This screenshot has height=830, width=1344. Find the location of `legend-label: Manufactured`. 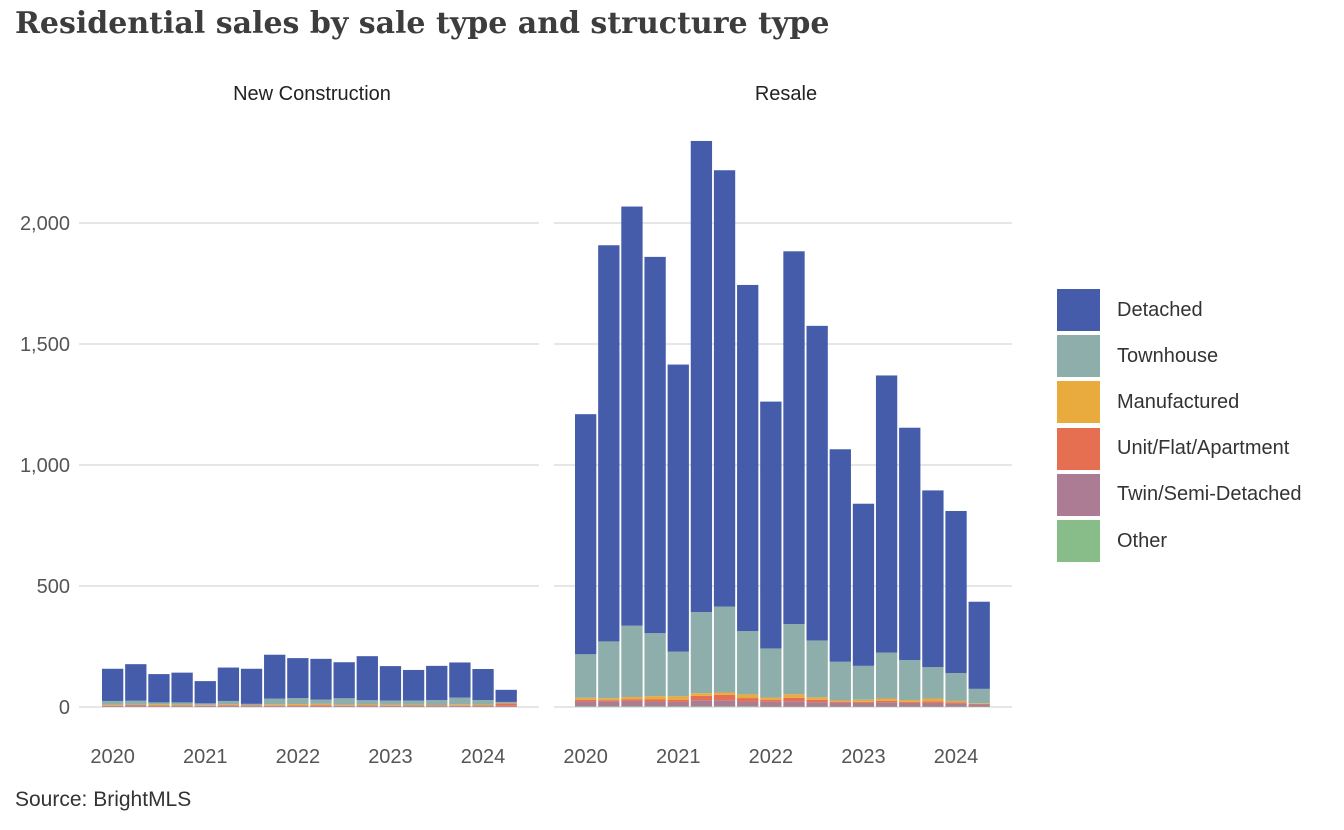

legend-label: Manufactured is located at coordinates (1178, 401).